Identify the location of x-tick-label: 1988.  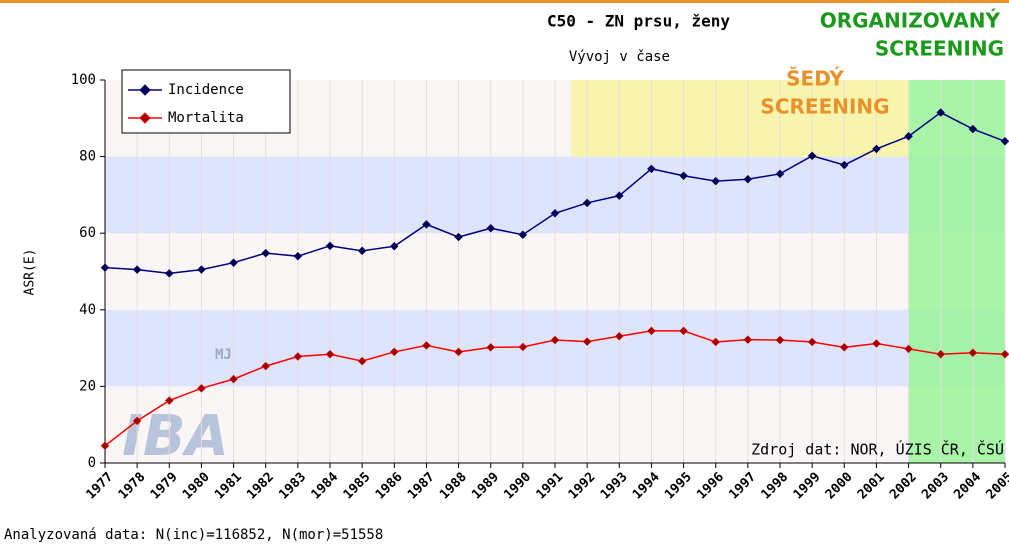
(453, 486).